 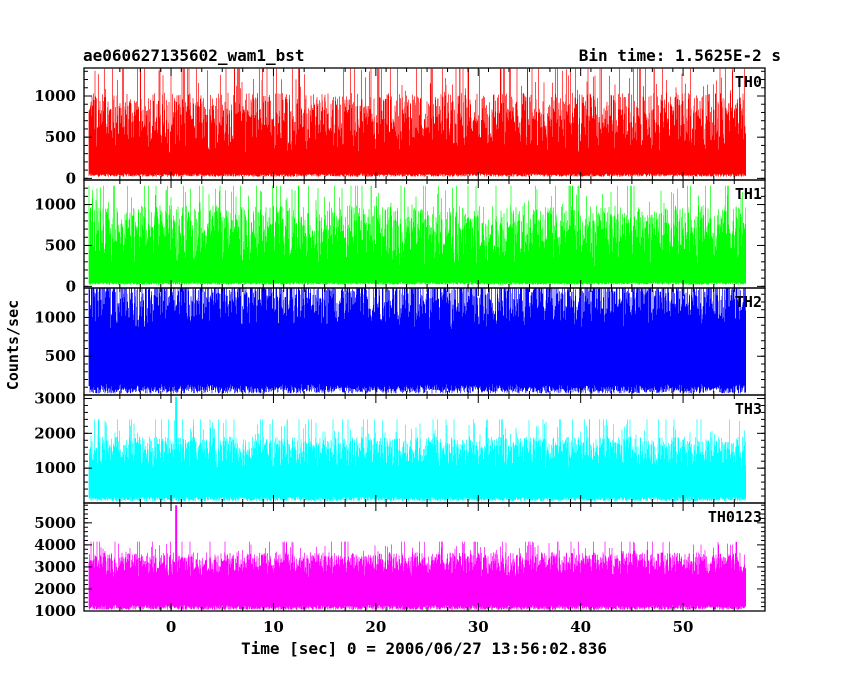 What do you see at coordinates (748, 302) in the screenshot?
I see `panel-label-th2: TH2` at bounding box center [748, 302].